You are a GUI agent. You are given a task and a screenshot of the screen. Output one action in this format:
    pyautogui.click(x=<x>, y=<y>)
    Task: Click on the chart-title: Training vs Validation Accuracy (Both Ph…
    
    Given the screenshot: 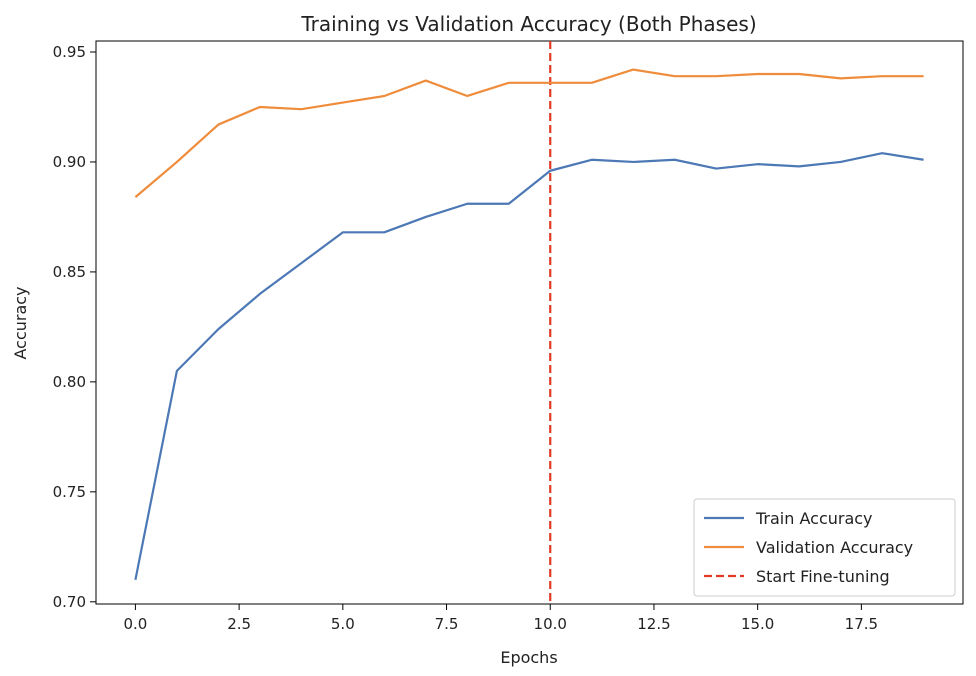 What is the action you would take?
    pyautogui.click(x=528, y=24)
    